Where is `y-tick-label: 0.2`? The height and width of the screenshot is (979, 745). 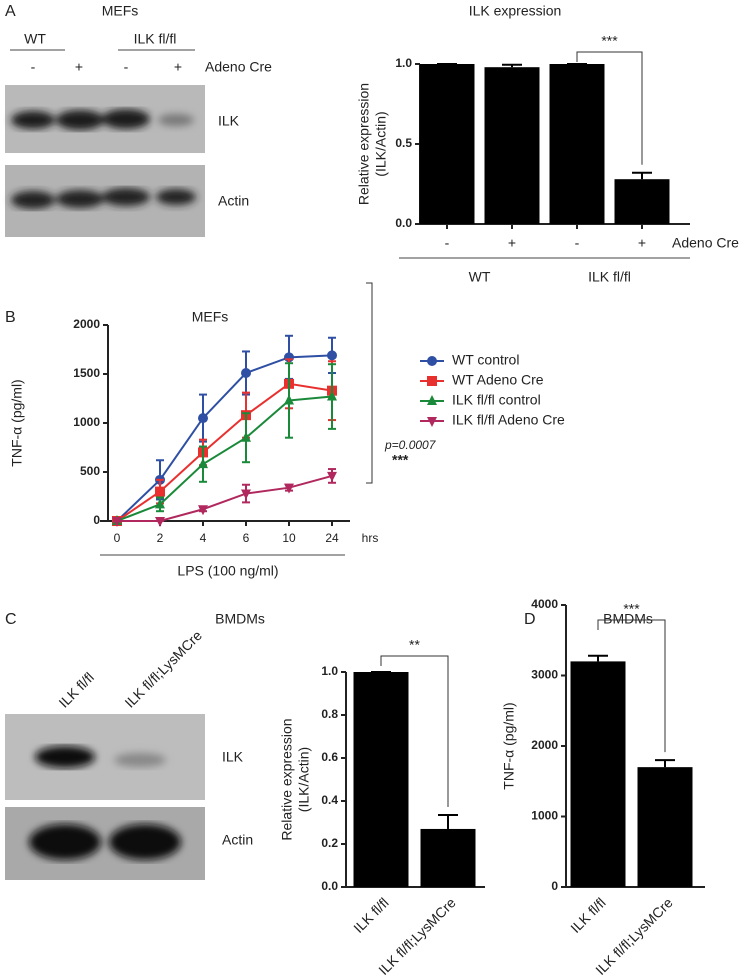
y-tick-label: 0.2 is located at coordinates (329, 843).